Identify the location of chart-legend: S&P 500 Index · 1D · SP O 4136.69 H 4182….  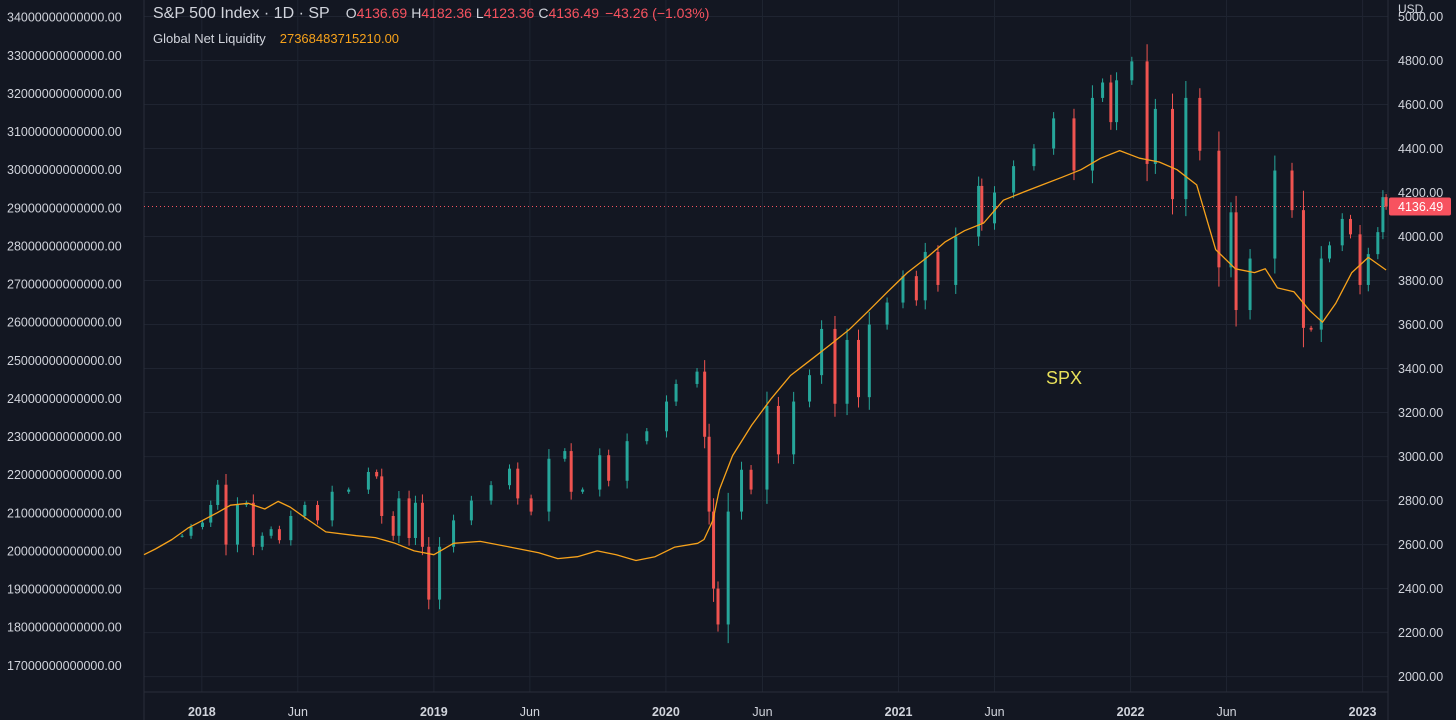
(431, 26).